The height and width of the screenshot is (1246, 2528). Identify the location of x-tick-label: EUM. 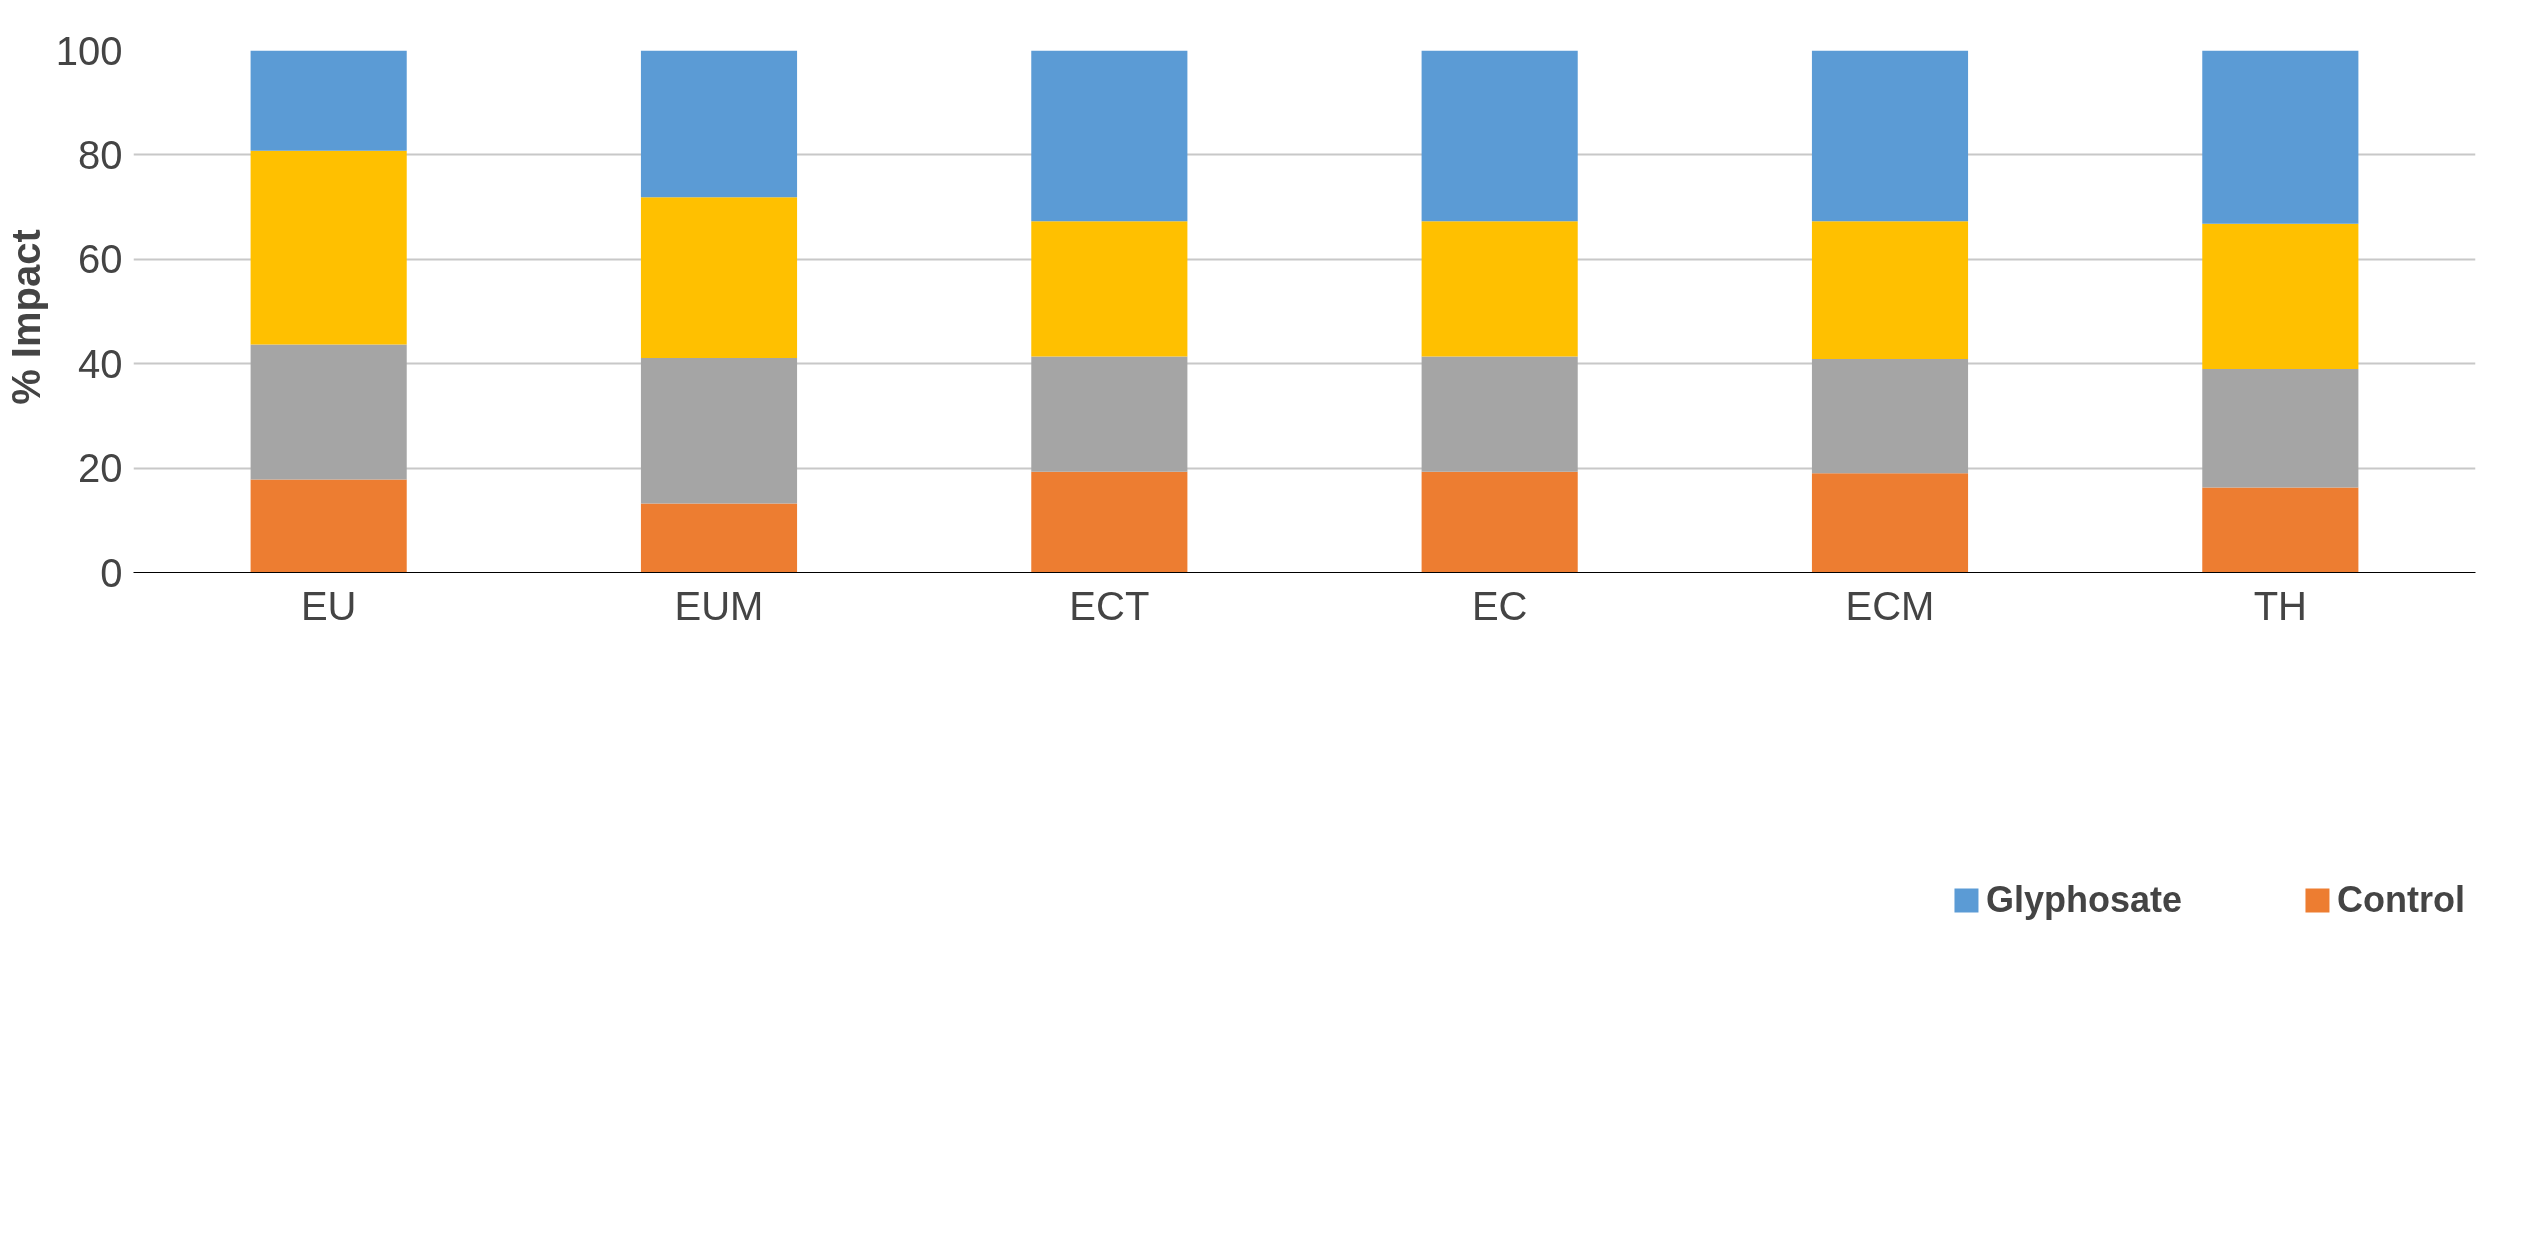
(719, 605).